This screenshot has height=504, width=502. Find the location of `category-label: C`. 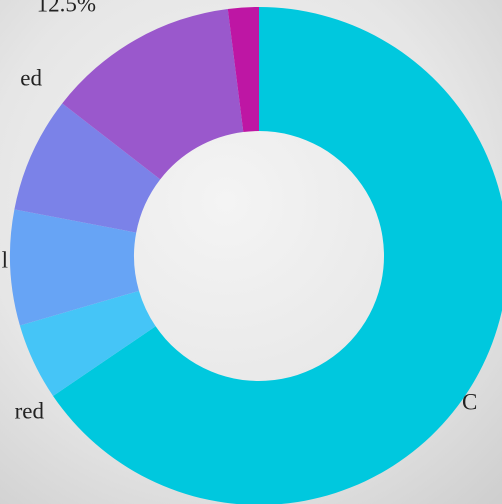

category-label: C is located at coordinates (469, 401).